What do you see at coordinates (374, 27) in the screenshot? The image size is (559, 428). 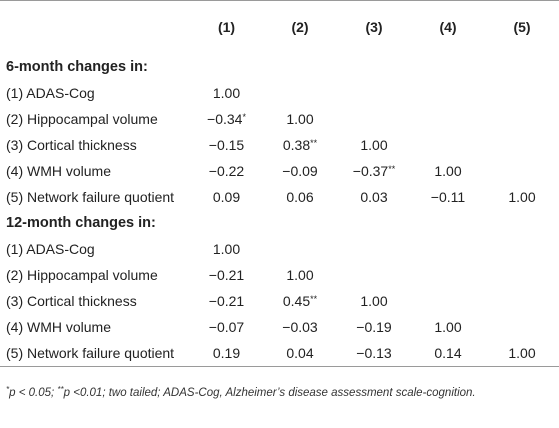 I see `header-cell-3: (3)` at bounding box center [374, 27].